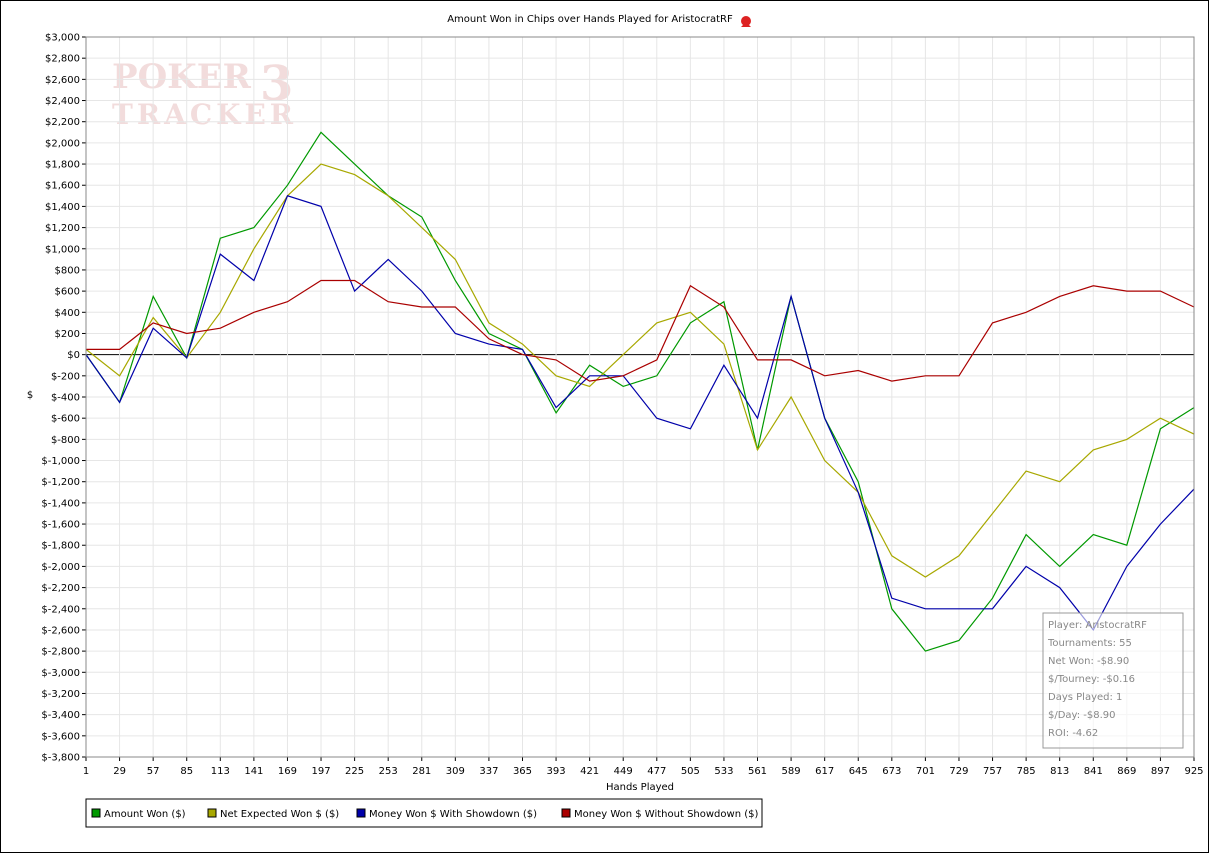 The height and width of the screenshot is (858, 1210). I want to click on y-tick-label: $800, so click(67, 270).